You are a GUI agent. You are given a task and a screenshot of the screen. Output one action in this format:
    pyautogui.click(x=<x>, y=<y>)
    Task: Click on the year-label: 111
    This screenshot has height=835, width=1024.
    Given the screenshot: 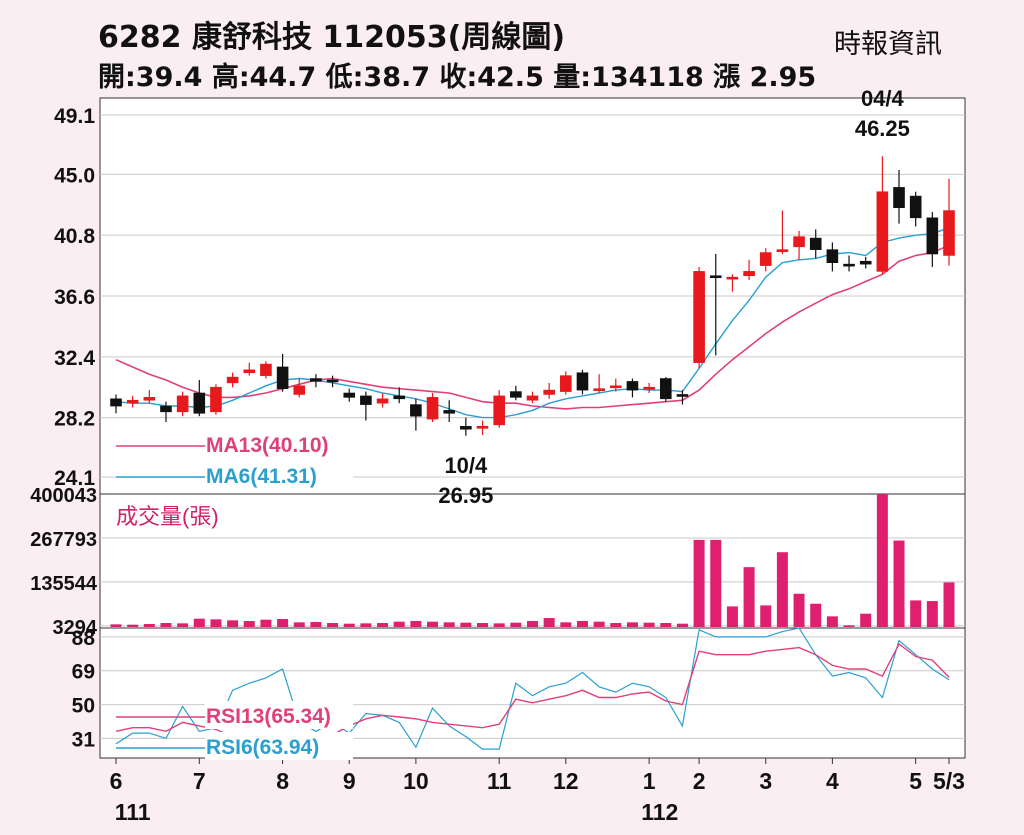 What is the action you would take?
    pyautogui.click(x=133, y=812)
    